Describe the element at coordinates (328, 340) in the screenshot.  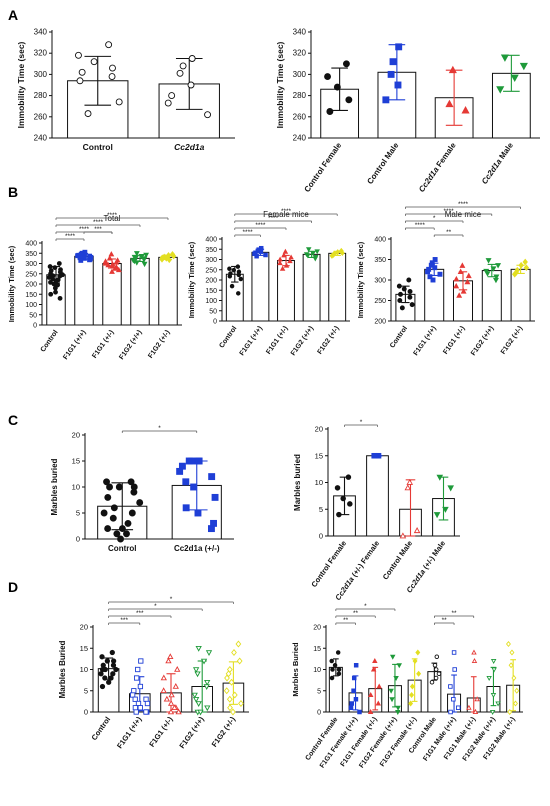
I see `x-tick-label: F1G2 (+/-)` at that location.